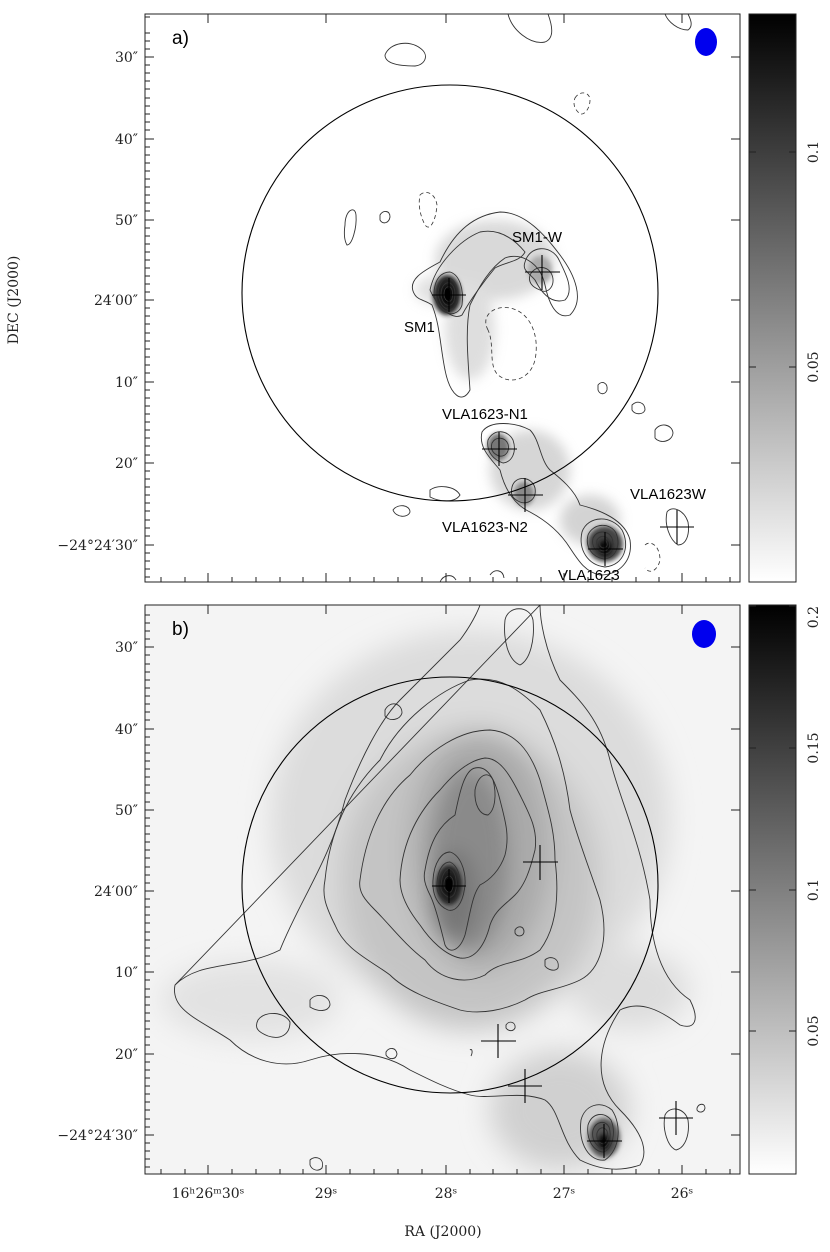 The image size is (830, 1252). I want to click on source-label-sm1-w: SM1-W, so click(537, 237).